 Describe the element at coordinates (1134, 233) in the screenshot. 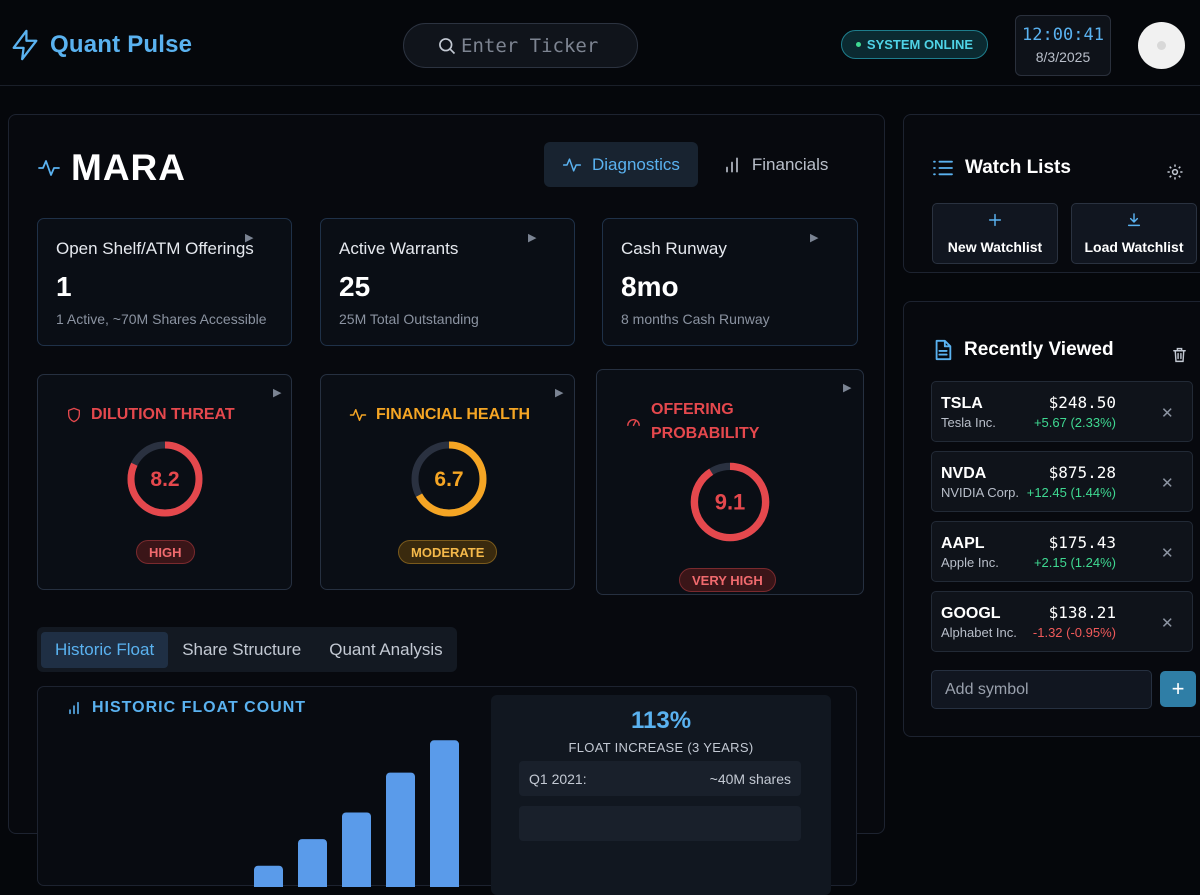

I see `load-watchlist-button: Load Watchlist` at that location.